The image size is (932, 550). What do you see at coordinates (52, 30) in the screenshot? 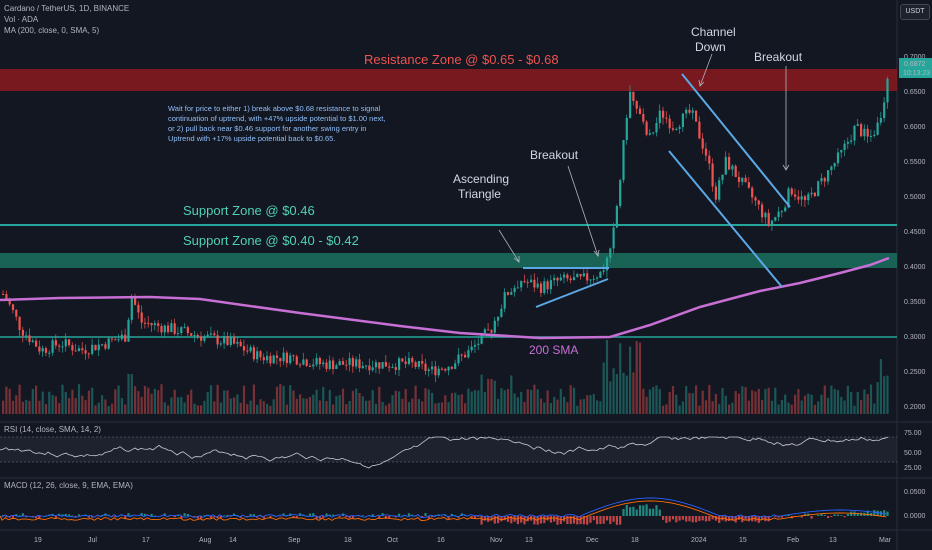
I see `ma-legend: MA (200, close, 0, SMA, 5)` at bounding box center [52, 30].